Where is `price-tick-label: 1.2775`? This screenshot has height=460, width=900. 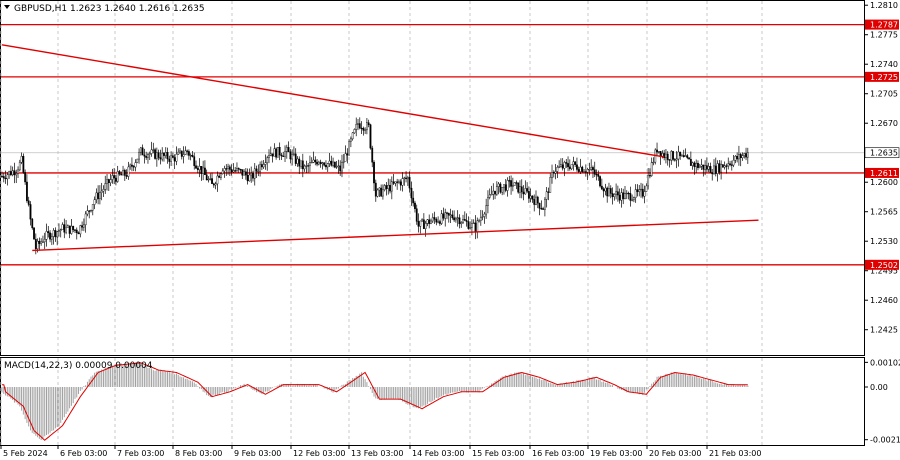 price-tick-label: 1.2775 is located at coordinates (884, 35).